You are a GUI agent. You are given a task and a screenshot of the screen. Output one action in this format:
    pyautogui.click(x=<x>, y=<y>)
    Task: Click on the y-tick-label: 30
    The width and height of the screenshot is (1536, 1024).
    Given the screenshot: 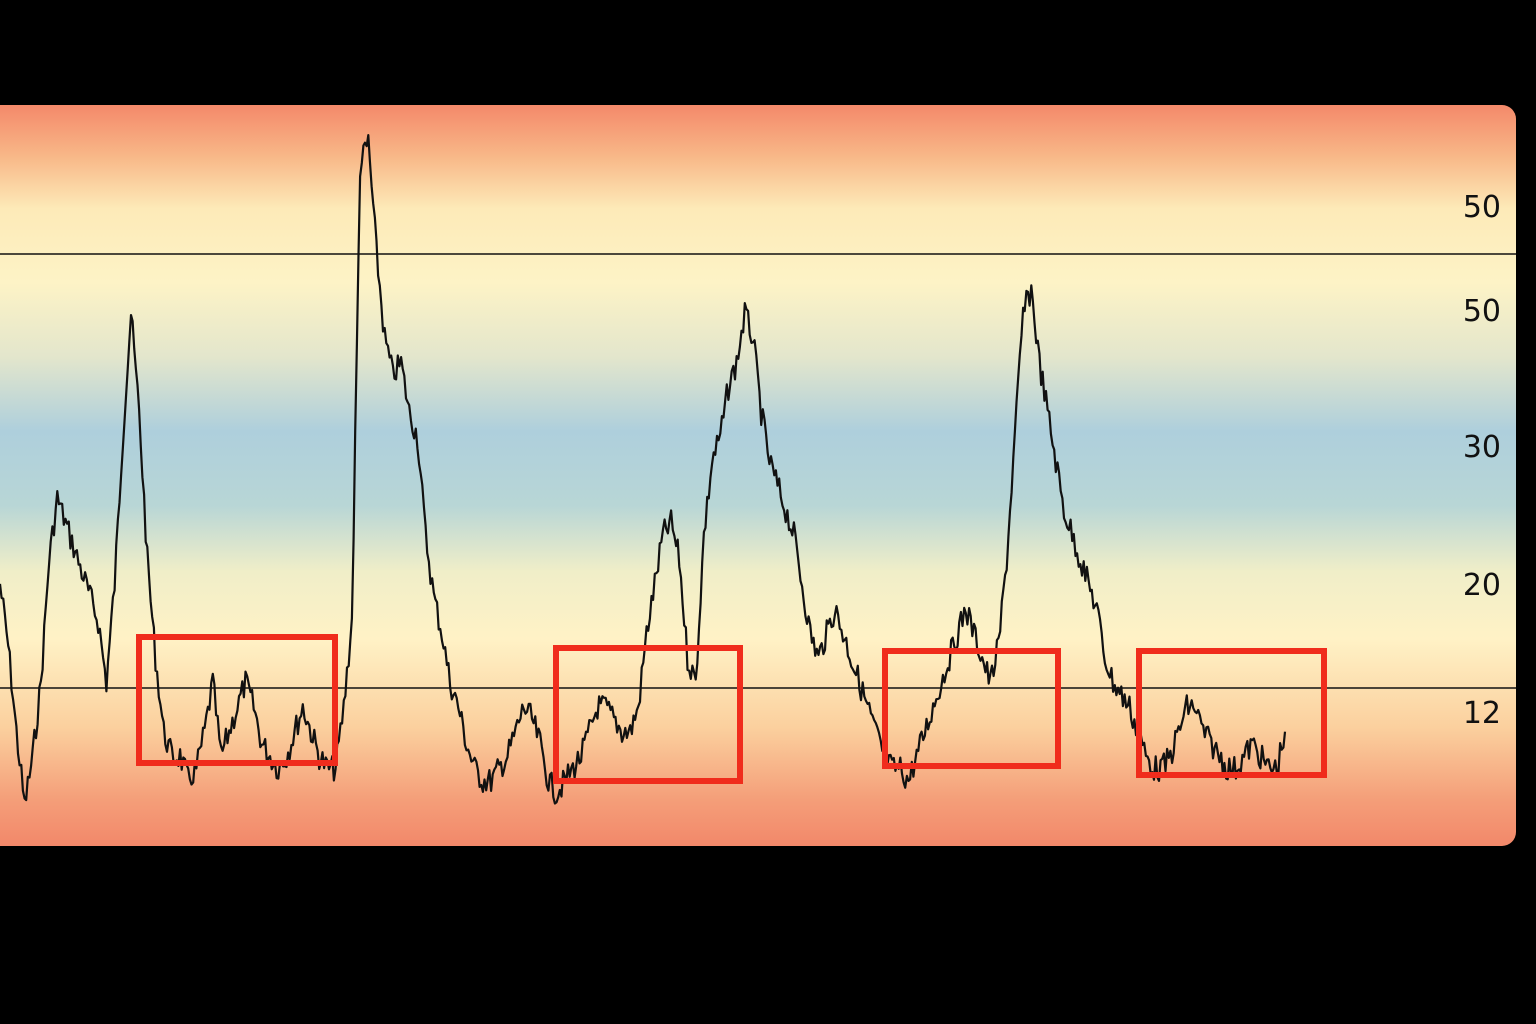 What is the action you would take?
    pyautogui.click(x=1482, y=447)
    